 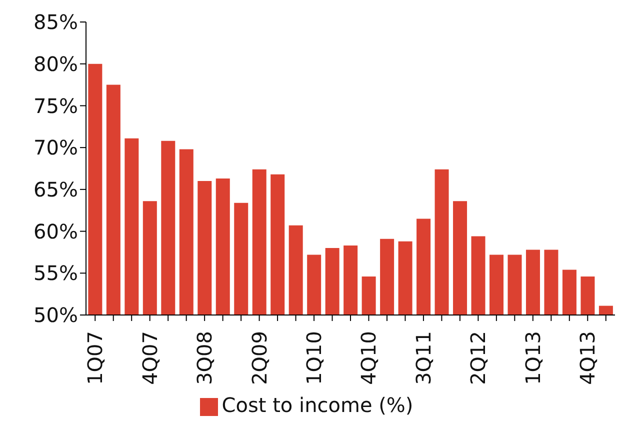 What do you see at coordinates (56, 315) in the screenshot?
I see `y-tick-label: 50%` at bounding box center [56, 315].